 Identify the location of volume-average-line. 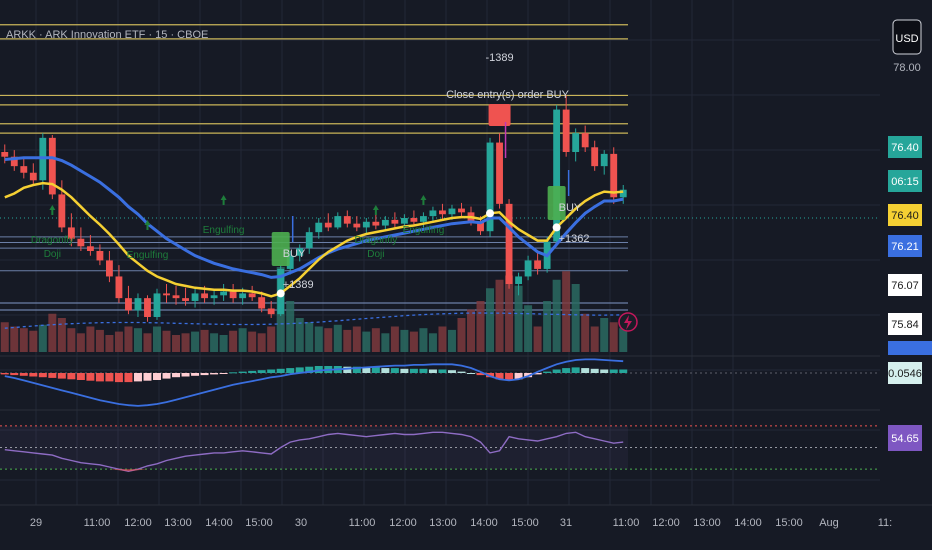
(314, 320).